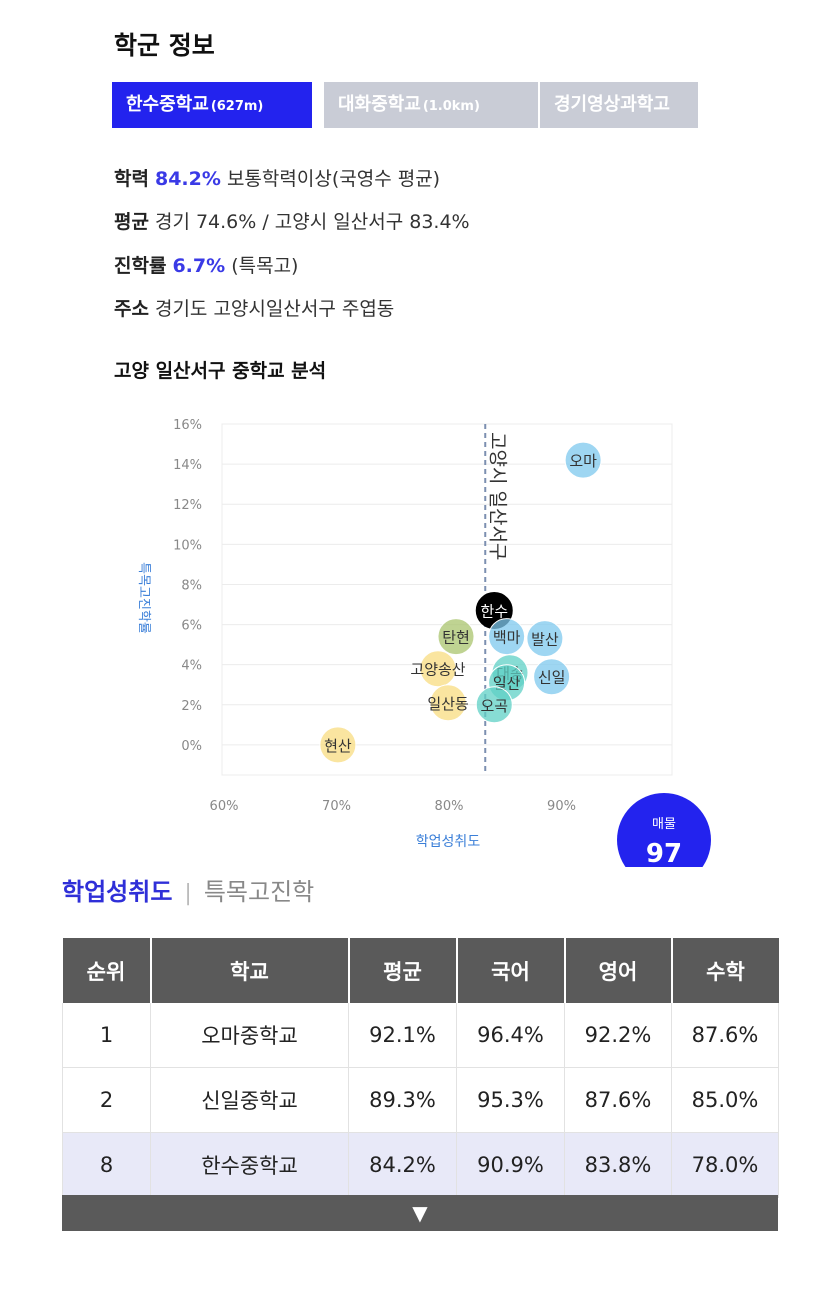 Image resolution: width=827 pixels, height=1289 pixels. I want to click on cell-korean: 90.9%, so click(510, 1165).